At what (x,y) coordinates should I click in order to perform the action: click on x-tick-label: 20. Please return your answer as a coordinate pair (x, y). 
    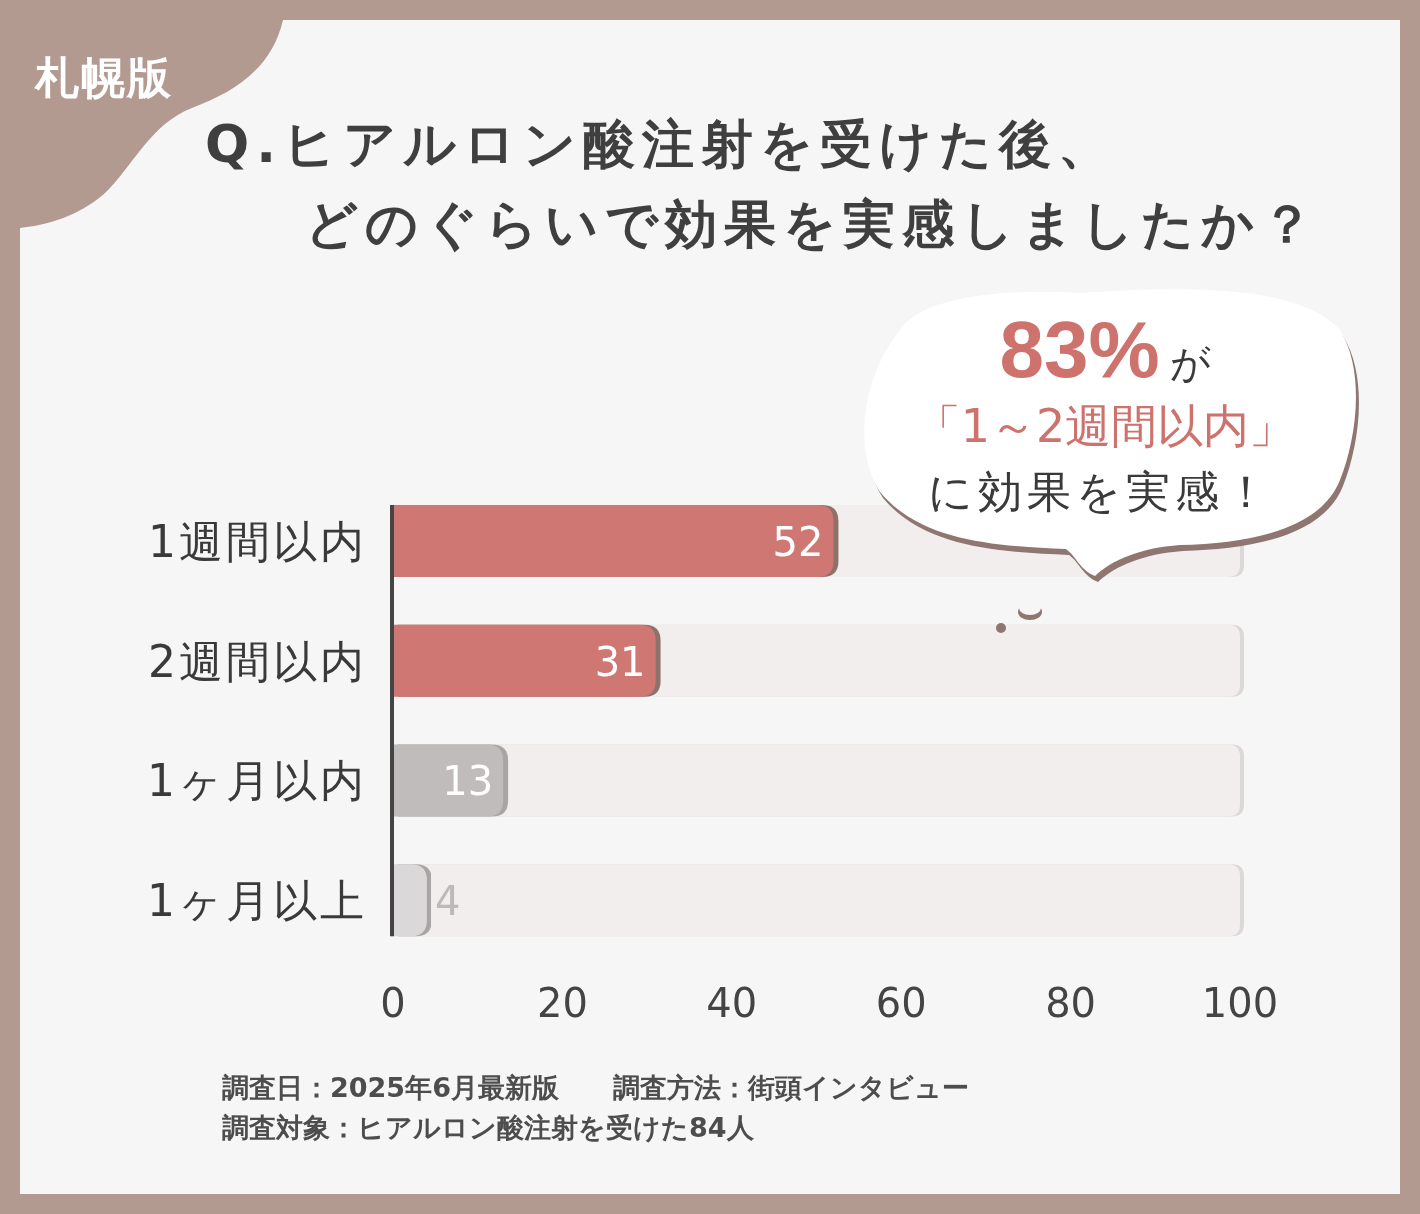
    Looking at the image, I should click on (562, 1003).